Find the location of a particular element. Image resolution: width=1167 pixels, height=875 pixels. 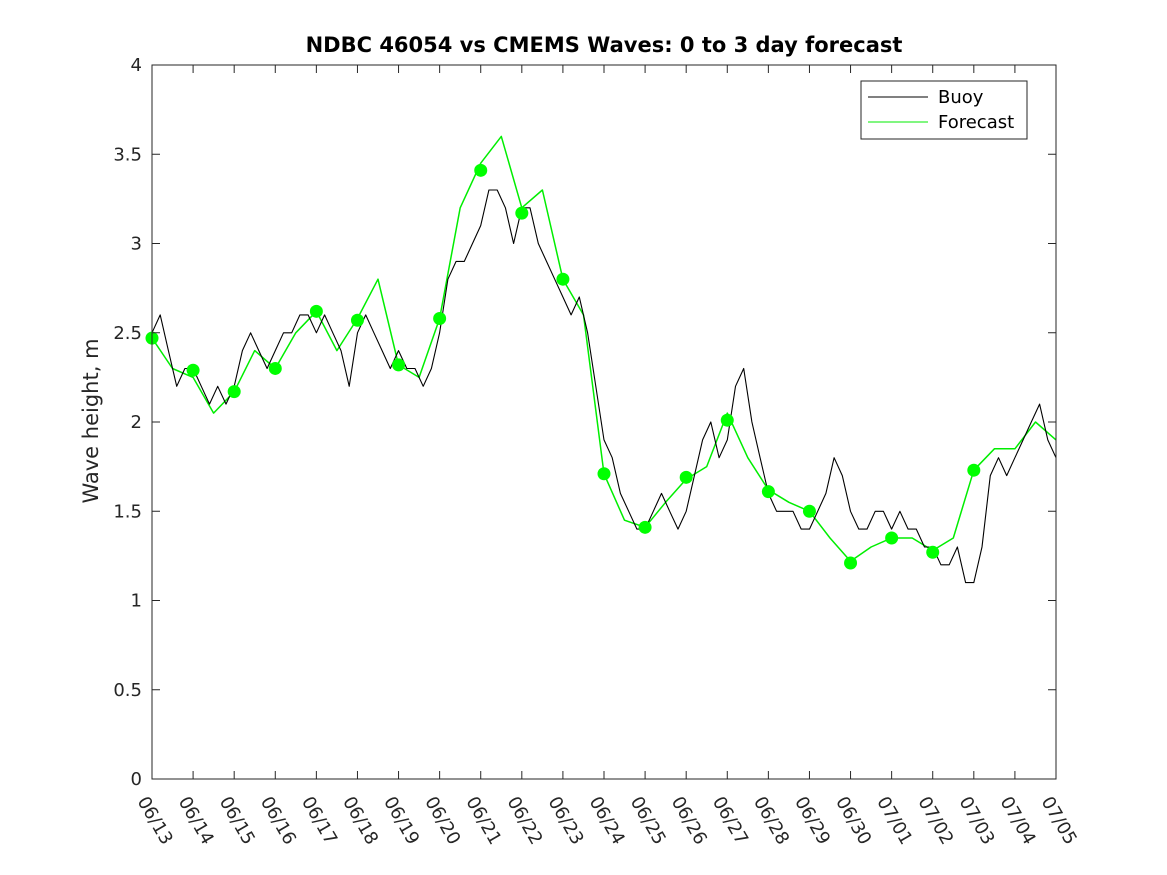

y-tick-label: 3 is located at coordinates (136, 244).